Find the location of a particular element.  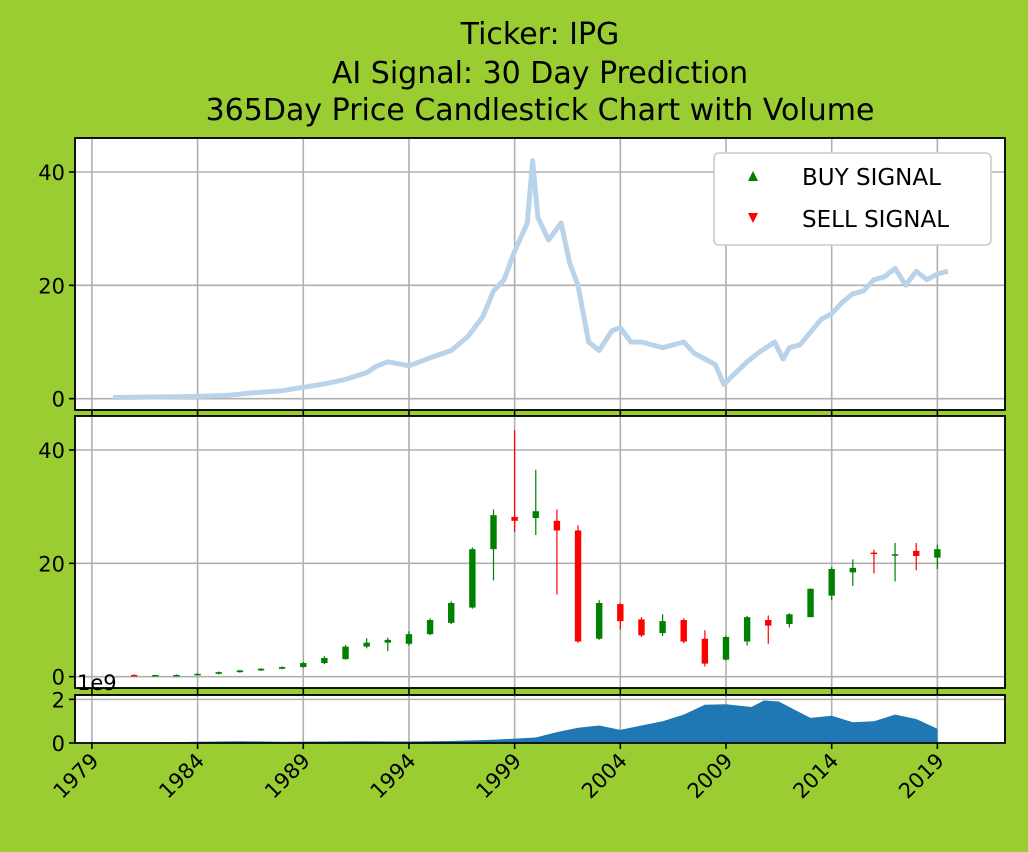

volume-area-series is located at coordinates (525, 721).